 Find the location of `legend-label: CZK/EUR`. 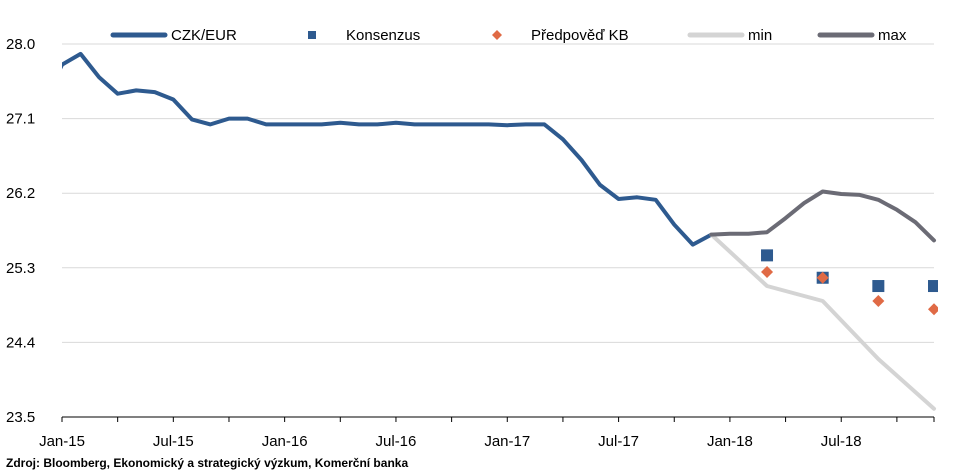

legend-label: CZK/EUR is located at coordinates (204, 35).